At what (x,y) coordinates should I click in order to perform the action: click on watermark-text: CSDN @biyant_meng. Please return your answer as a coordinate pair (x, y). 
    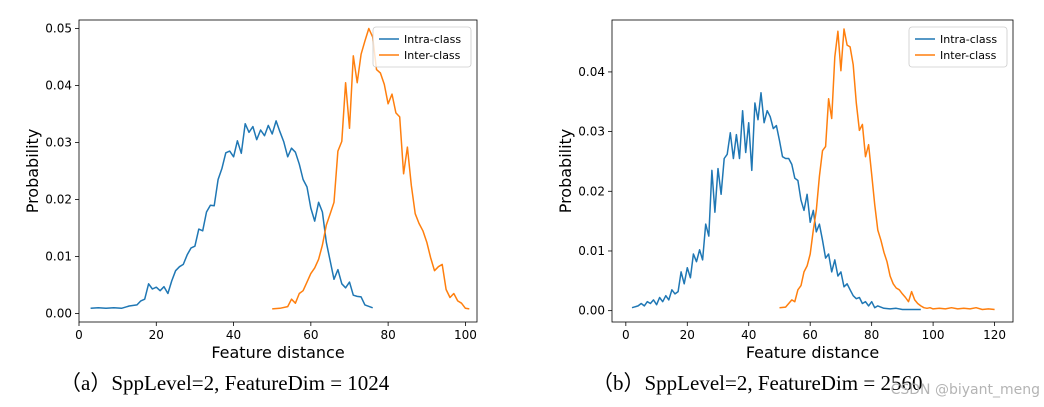
    Looking at the image, I should click on (965, 390).